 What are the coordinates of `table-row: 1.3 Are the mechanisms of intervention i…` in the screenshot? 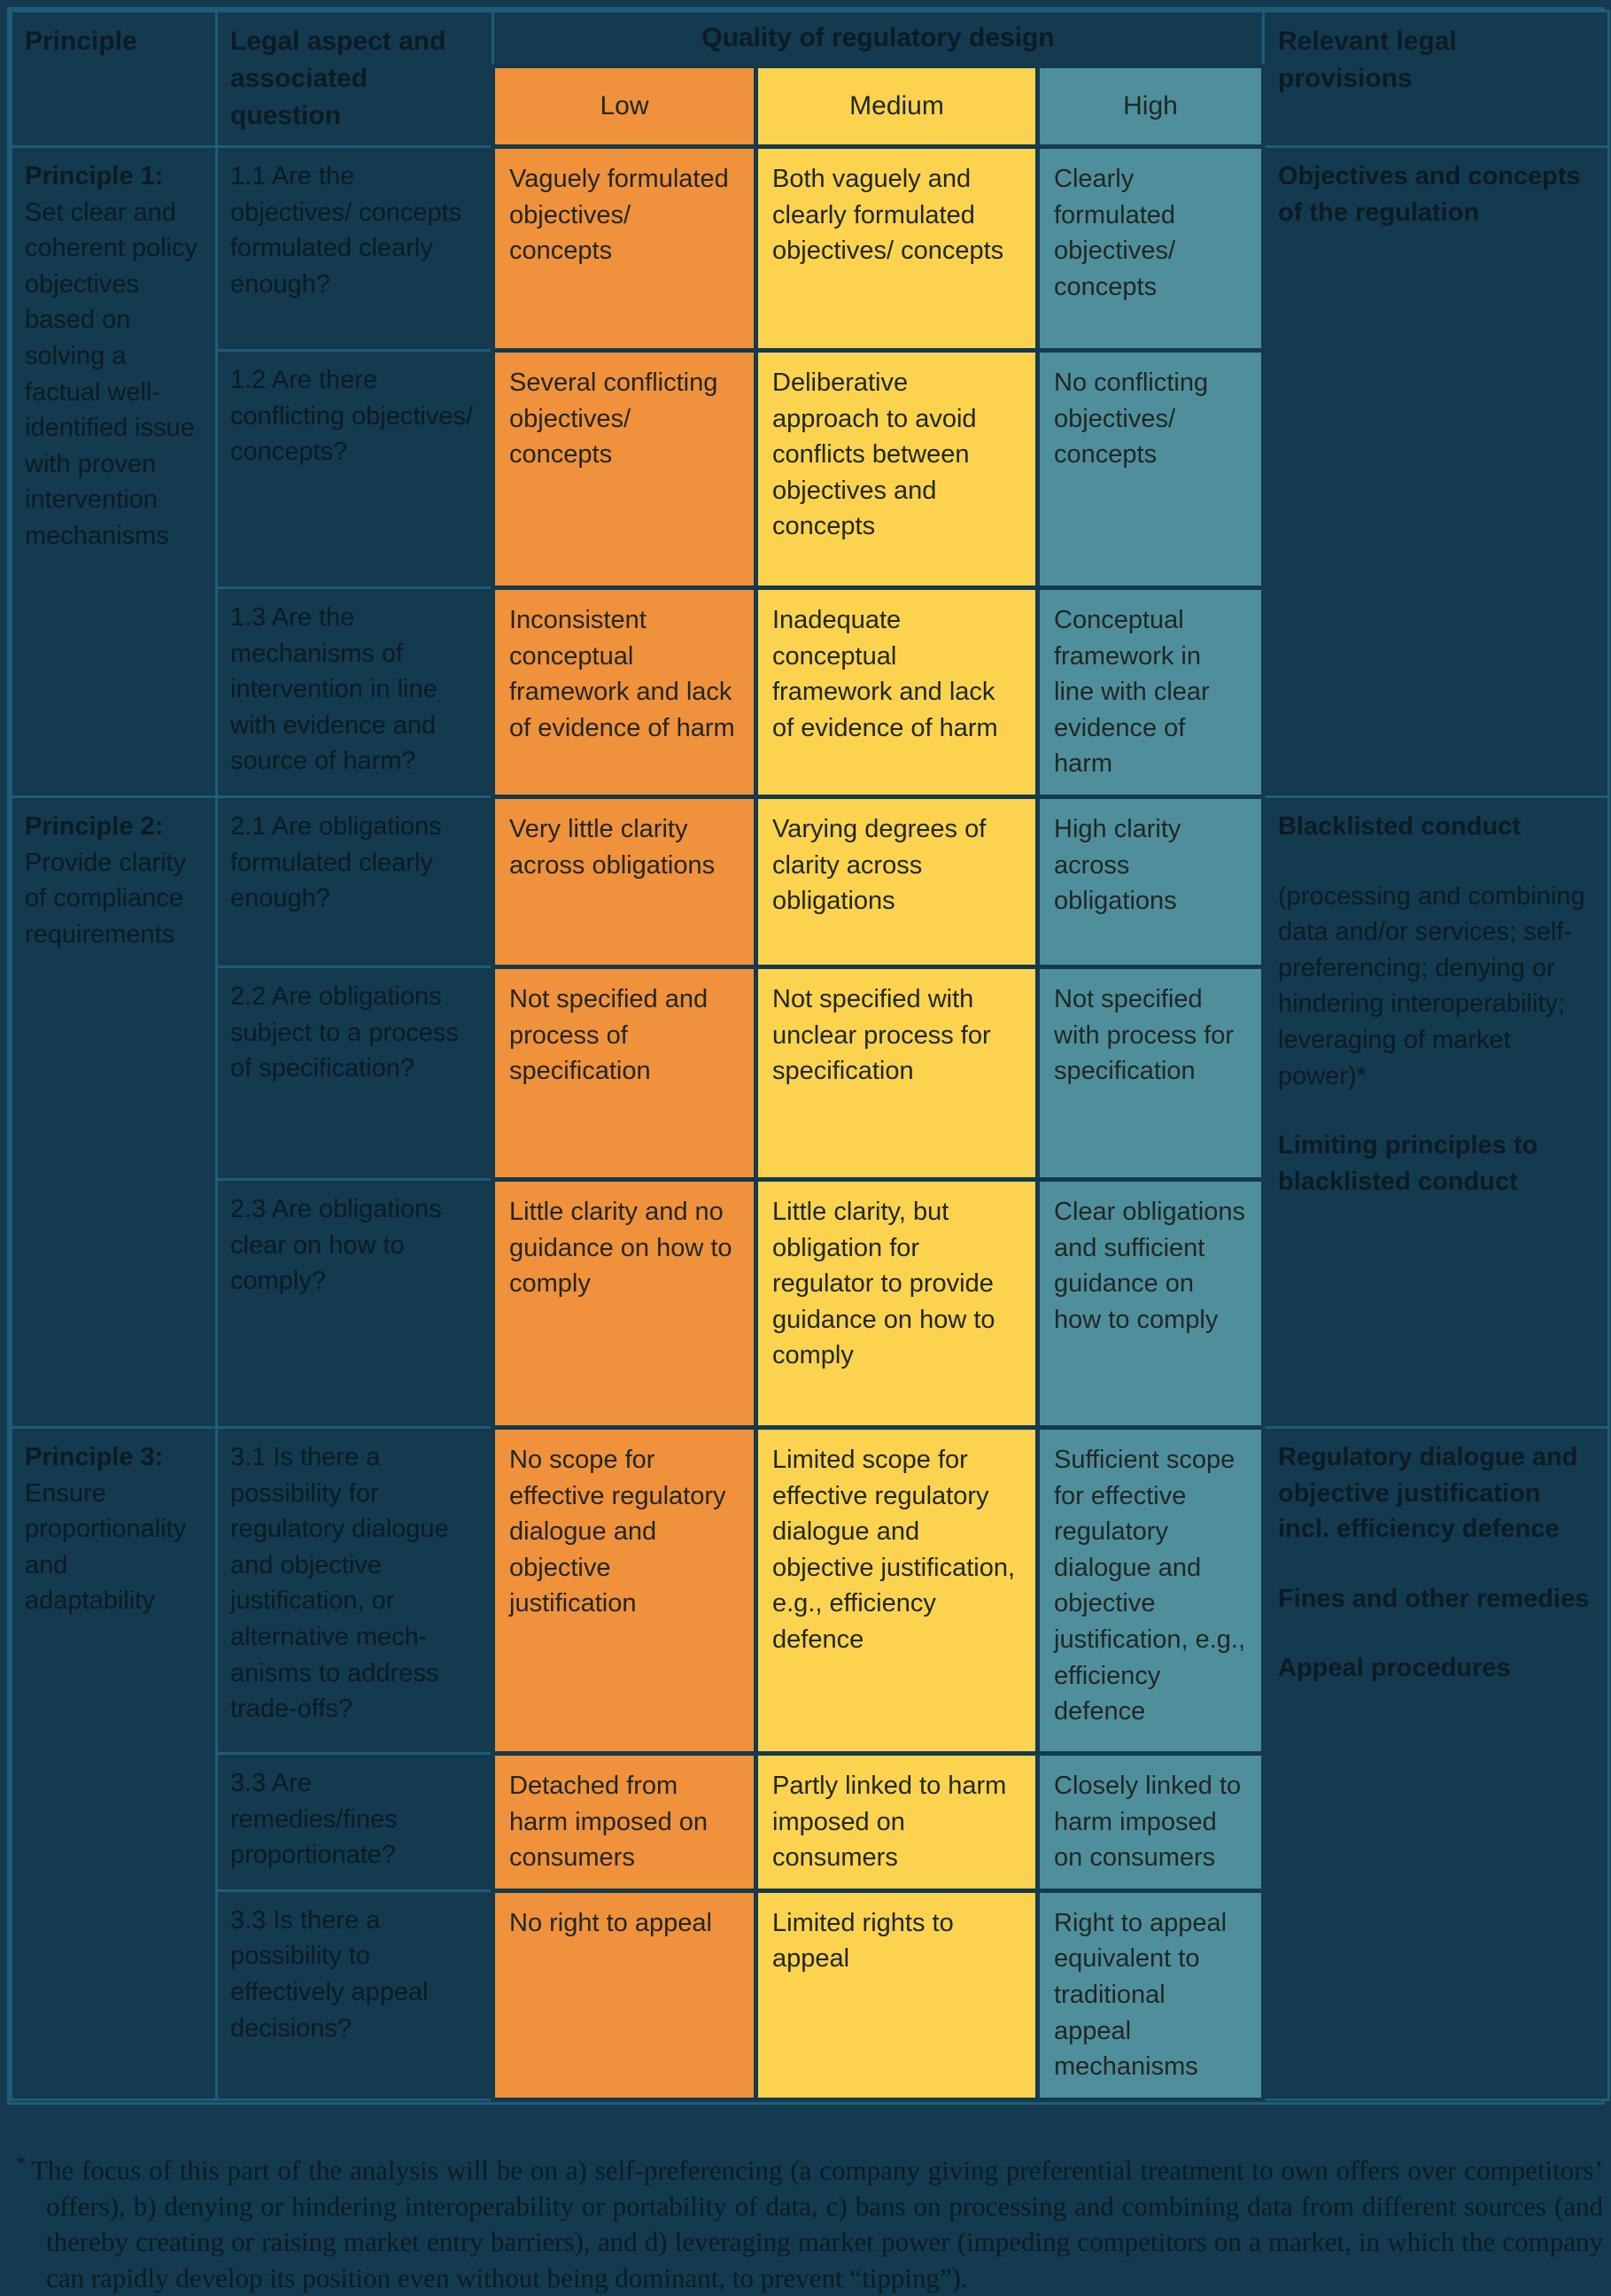 It's located at (810, 693).